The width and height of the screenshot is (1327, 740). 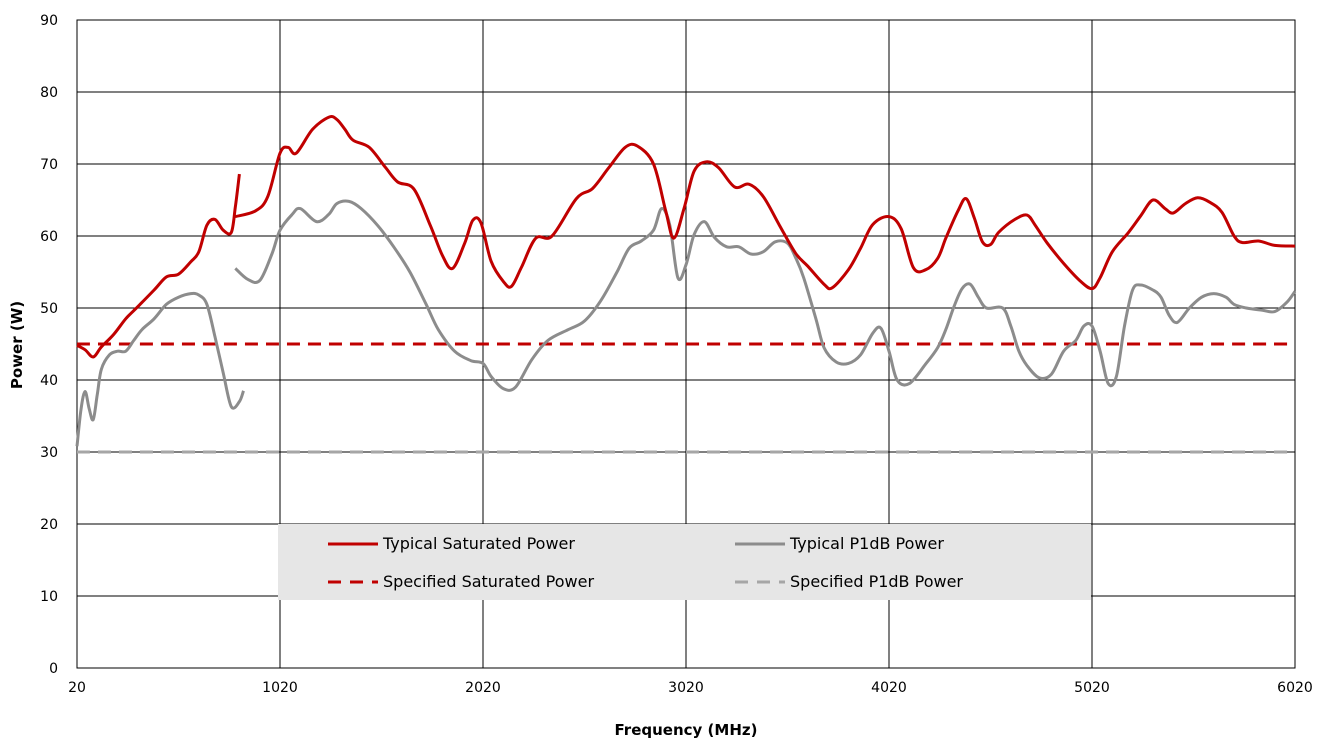 I want to click on x-tick-label: 6020, so click(x=1295, y=688).